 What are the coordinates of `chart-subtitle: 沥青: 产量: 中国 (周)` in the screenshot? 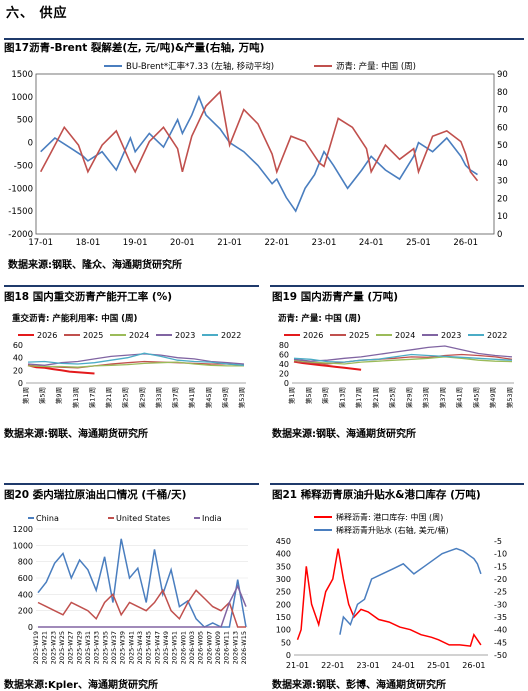 It's located at (319, 318).